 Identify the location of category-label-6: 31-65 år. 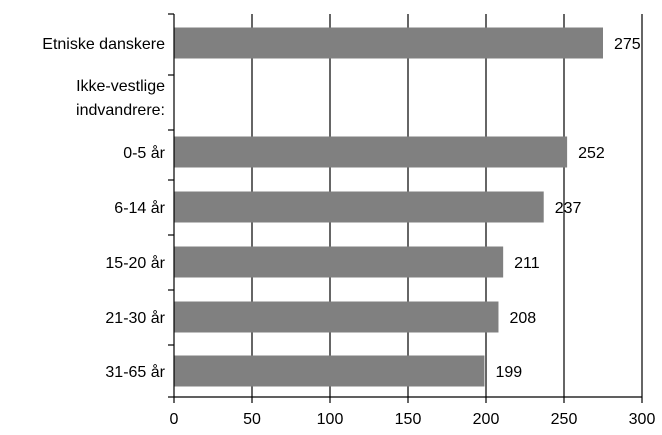
(135, 372).